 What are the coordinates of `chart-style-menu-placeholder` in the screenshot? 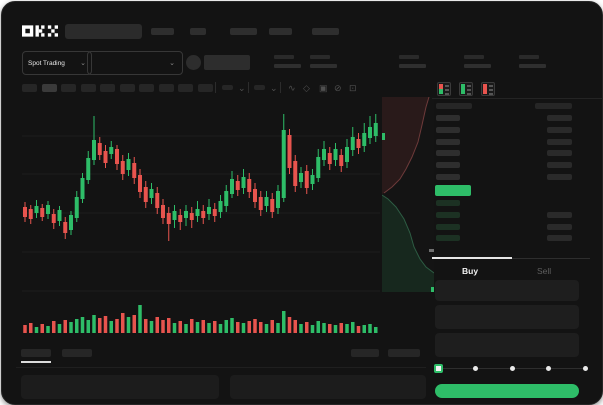 It's located at (259, 87).